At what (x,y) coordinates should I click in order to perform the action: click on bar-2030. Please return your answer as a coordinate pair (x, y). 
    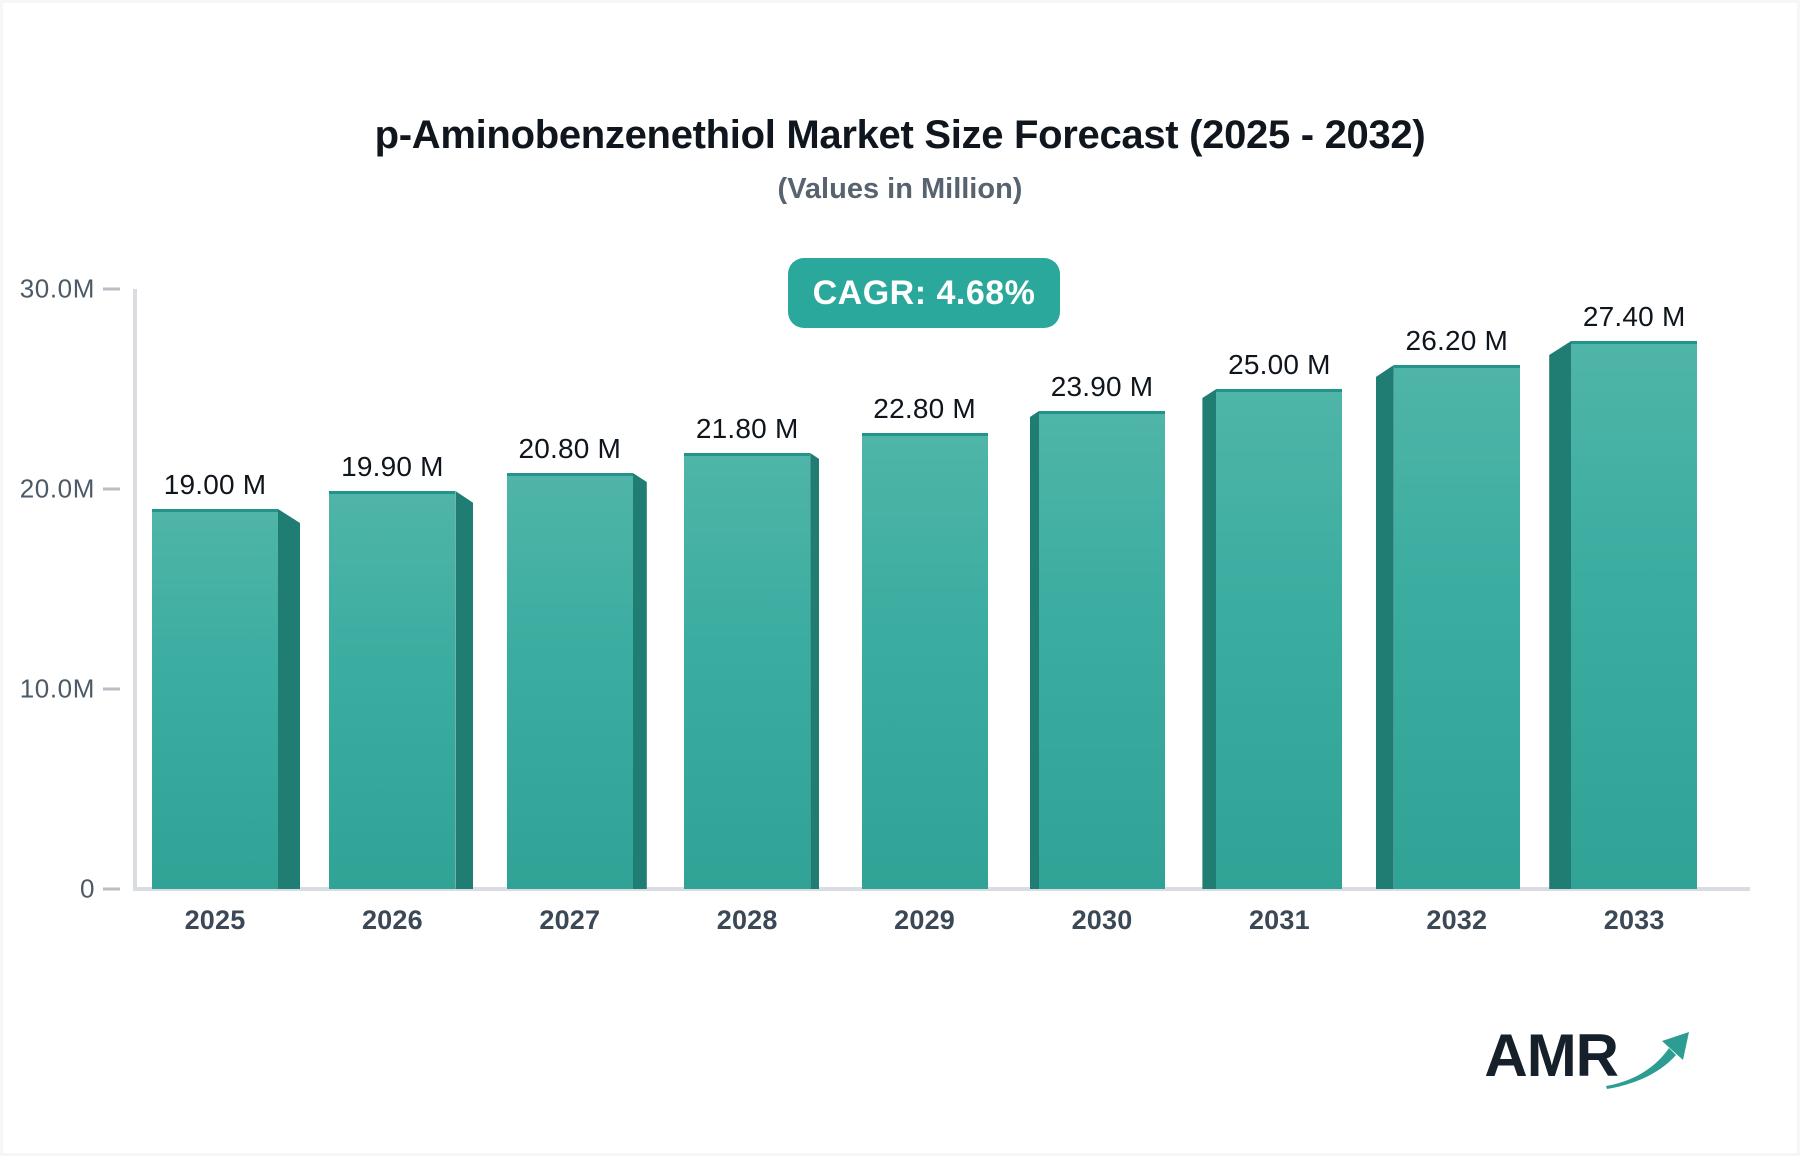
    Looking at the image, I should click on (1102, 650).